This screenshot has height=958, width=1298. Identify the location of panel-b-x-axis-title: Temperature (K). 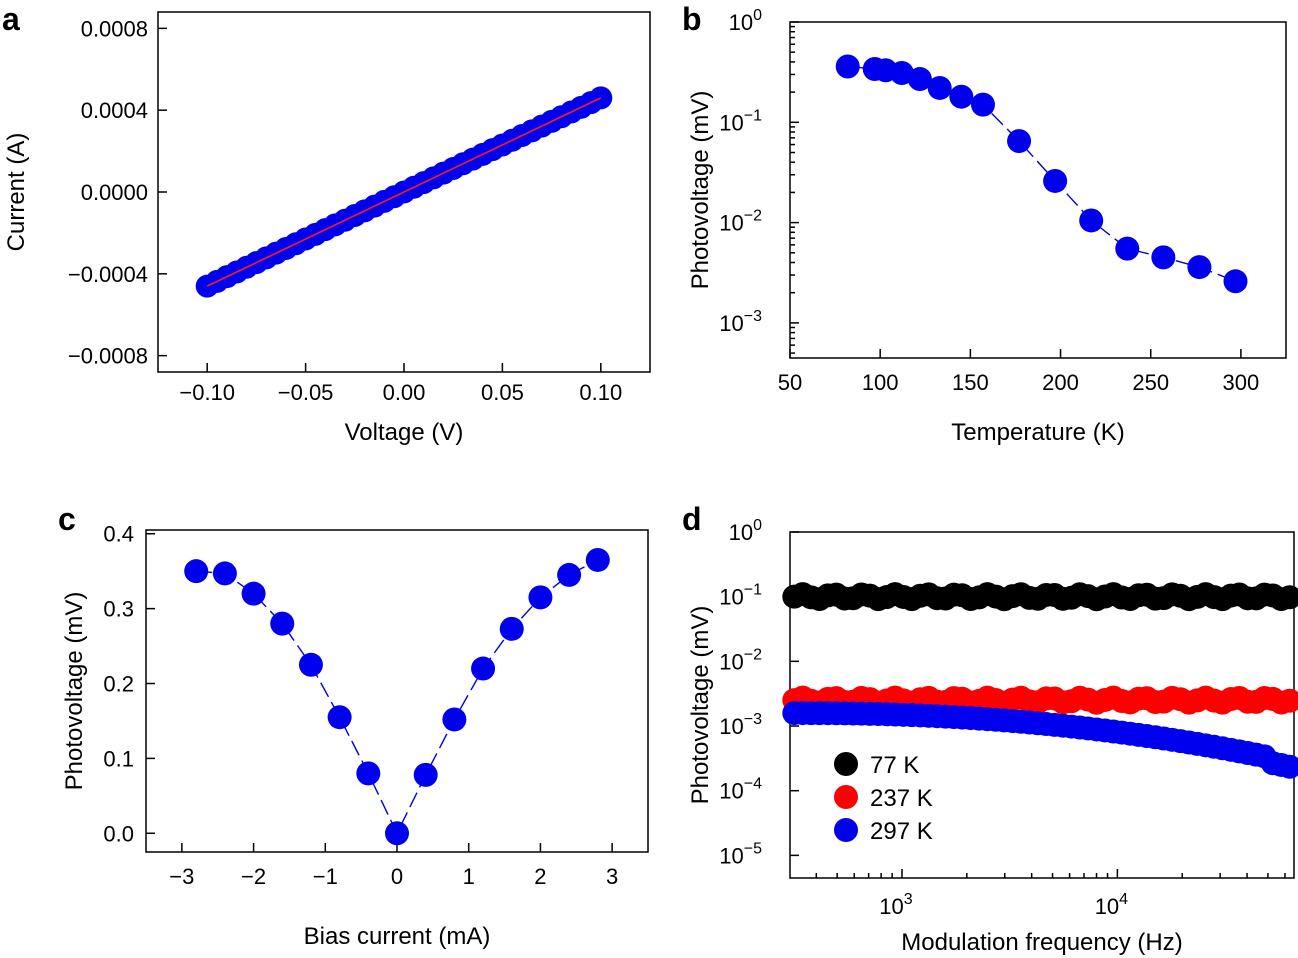
(1037, 432).